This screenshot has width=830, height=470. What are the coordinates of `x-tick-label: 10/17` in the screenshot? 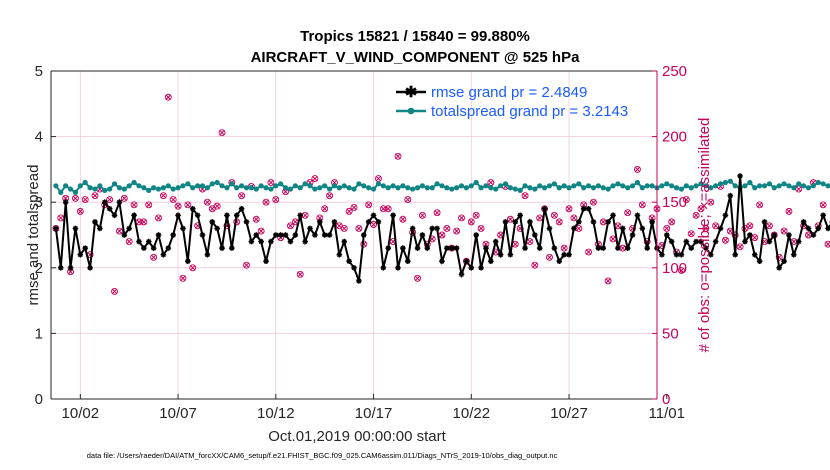 It's located at (374, 413).